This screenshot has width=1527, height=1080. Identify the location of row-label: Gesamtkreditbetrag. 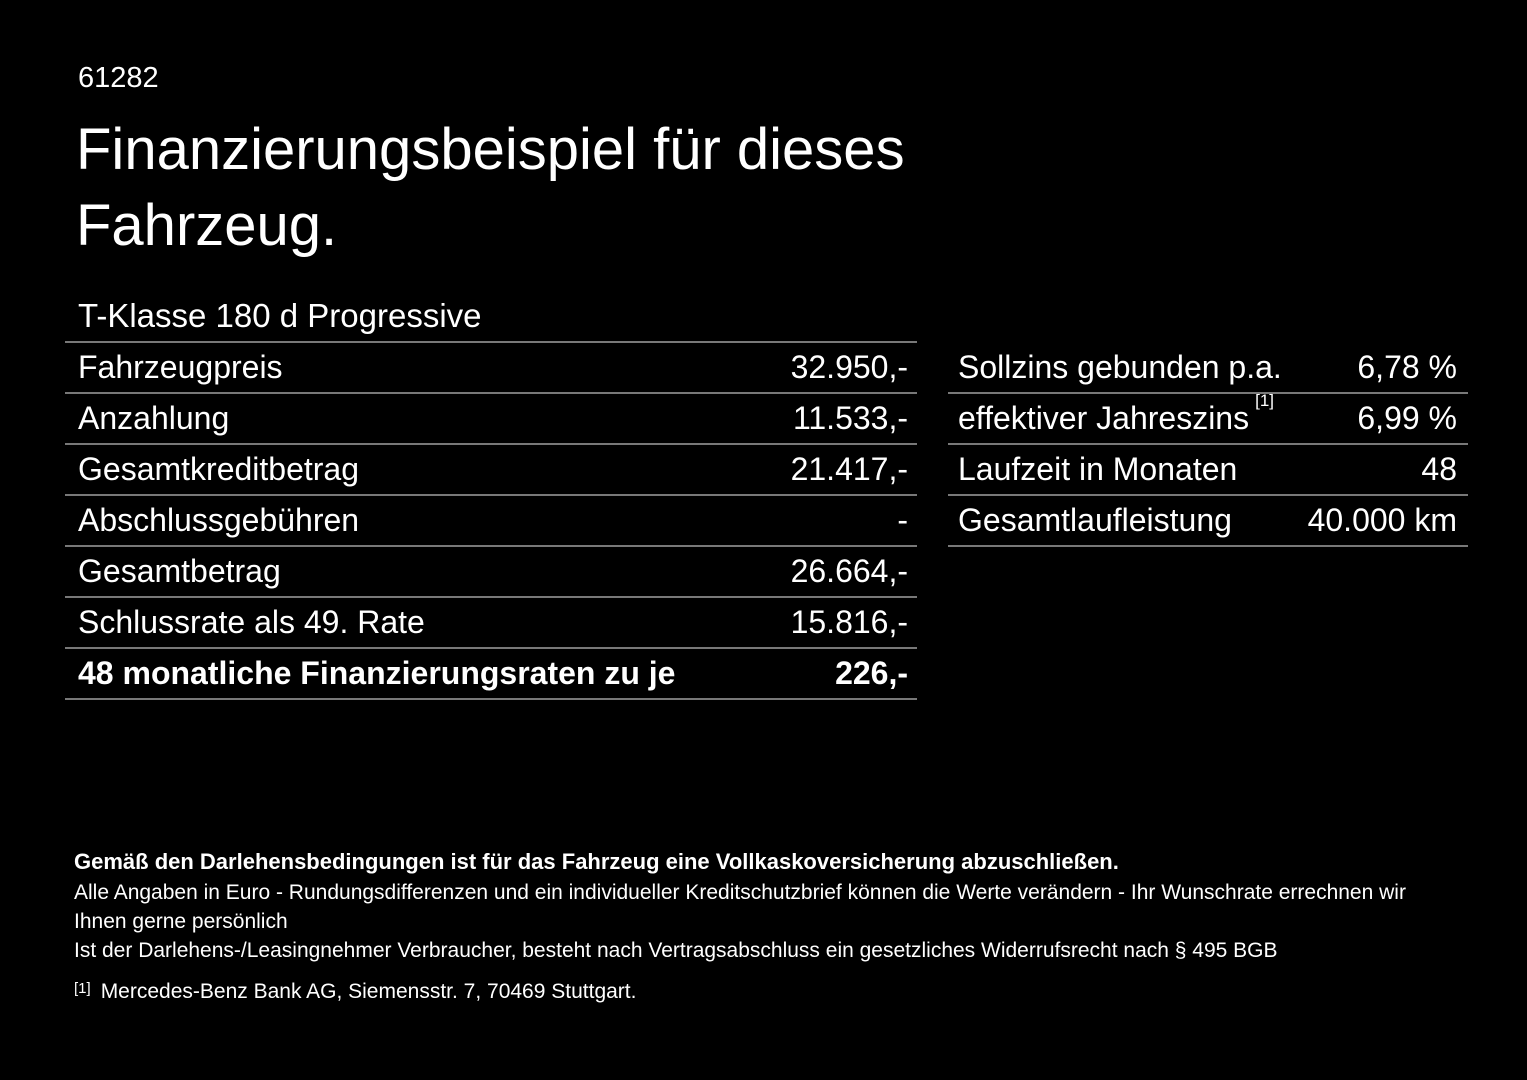
(219, 469).